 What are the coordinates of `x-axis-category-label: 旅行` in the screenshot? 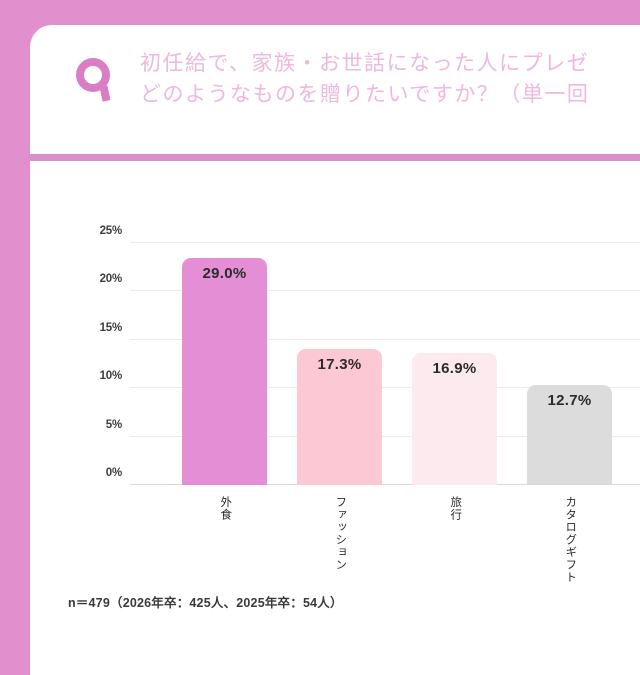 It's located at (454, 508).